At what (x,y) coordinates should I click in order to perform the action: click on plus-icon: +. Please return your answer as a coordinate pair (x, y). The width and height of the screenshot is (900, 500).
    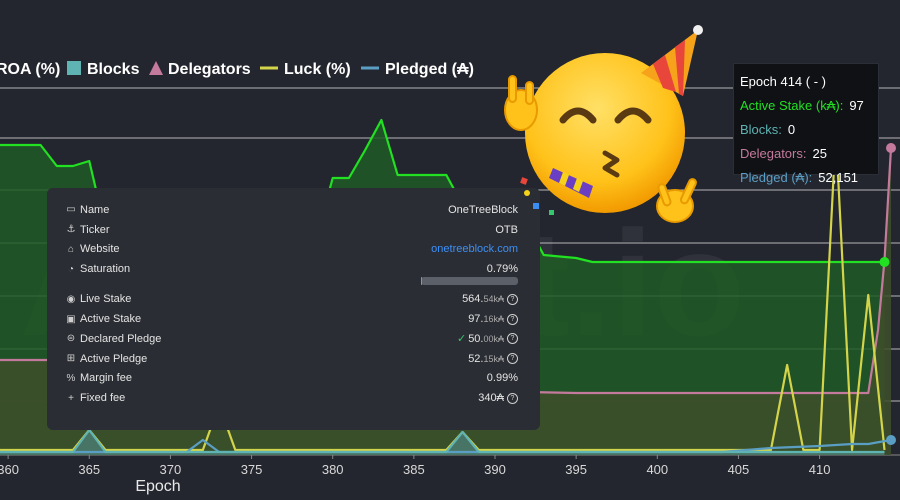
    Looking at the image, I should click on (71, 398).